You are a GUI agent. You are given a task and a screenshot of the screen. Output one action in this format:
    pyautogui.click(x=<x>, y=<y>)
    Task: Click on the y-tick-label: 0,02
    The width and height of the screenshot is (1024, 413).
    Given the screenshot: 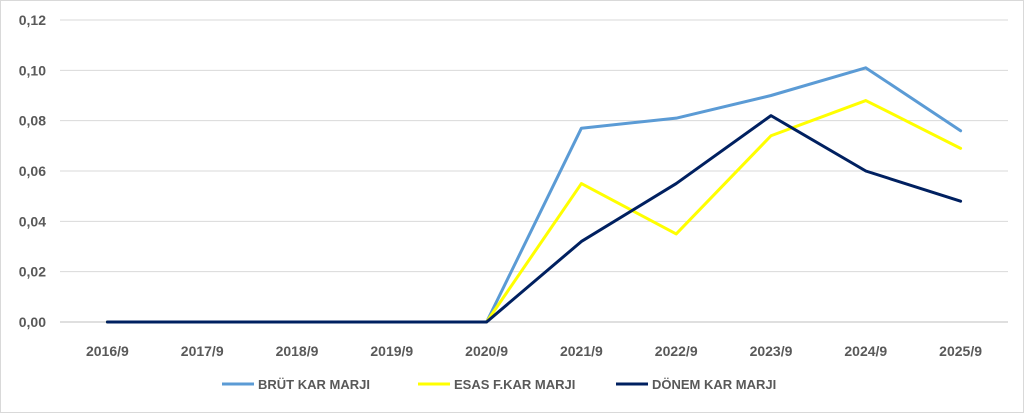 What is the action you would take?
    pyautogui.click(x=32, y=272)
    